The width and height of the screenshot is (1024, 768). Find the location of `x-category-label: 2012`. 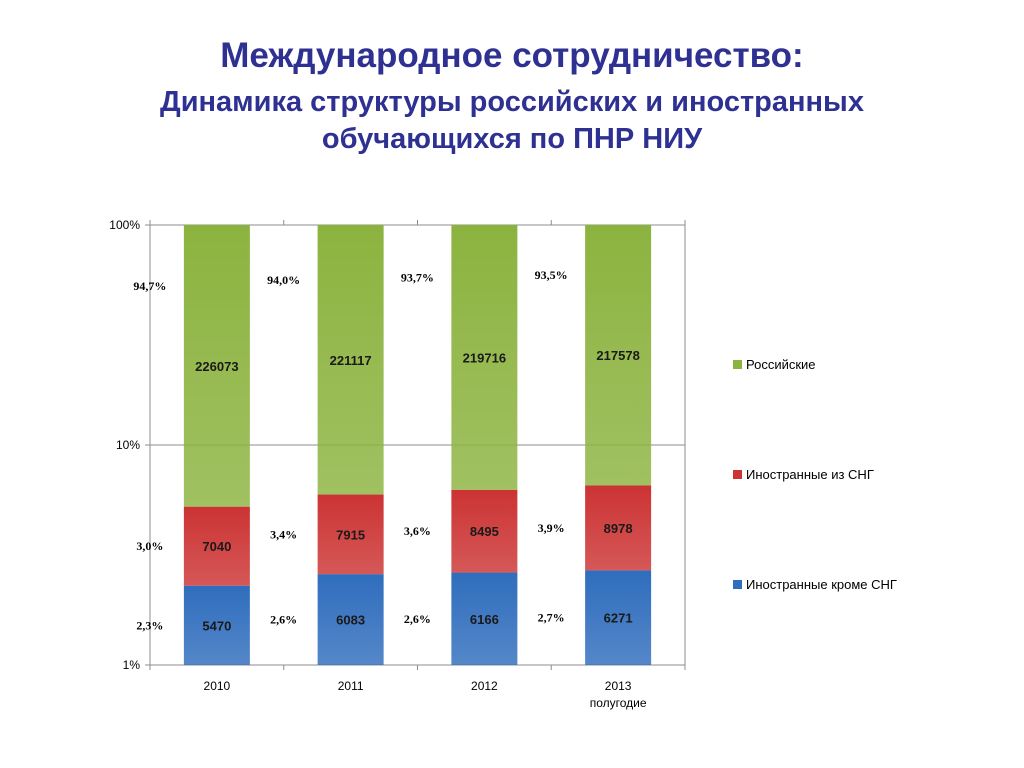

x-category-label: 2012 is located at coordinates (484, 686).